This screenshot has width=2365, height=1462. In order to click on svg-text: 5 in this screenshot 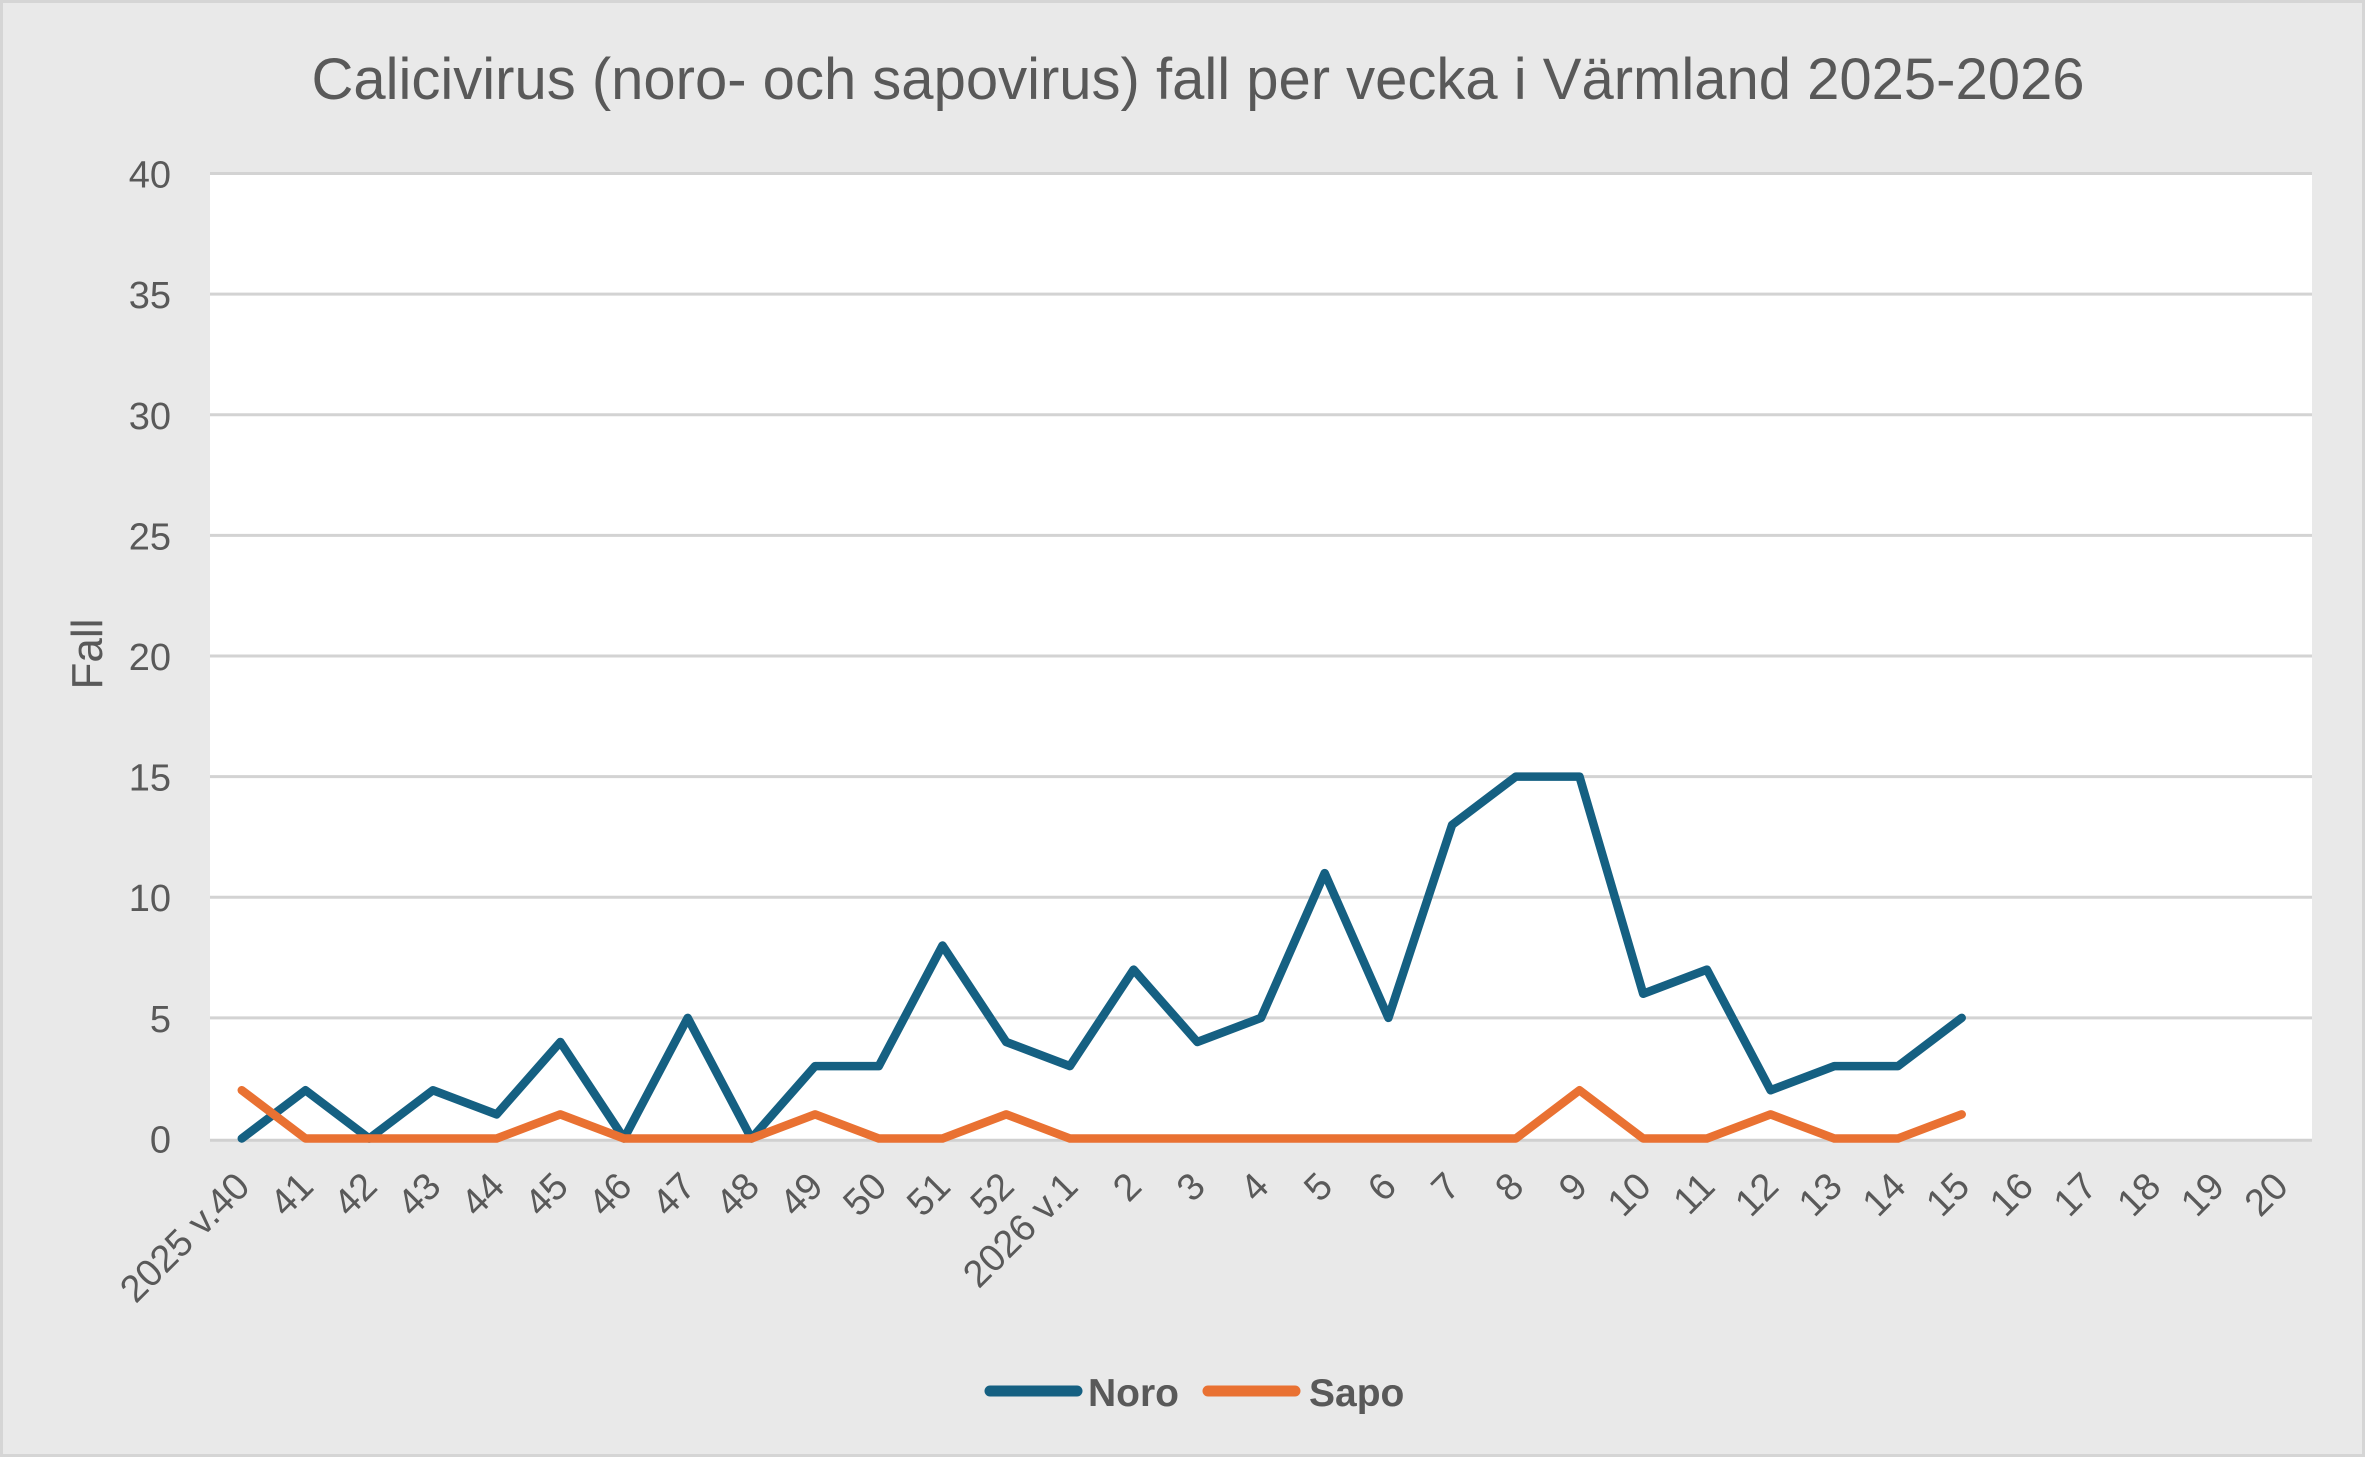, I will do `click(160, 1020)`.